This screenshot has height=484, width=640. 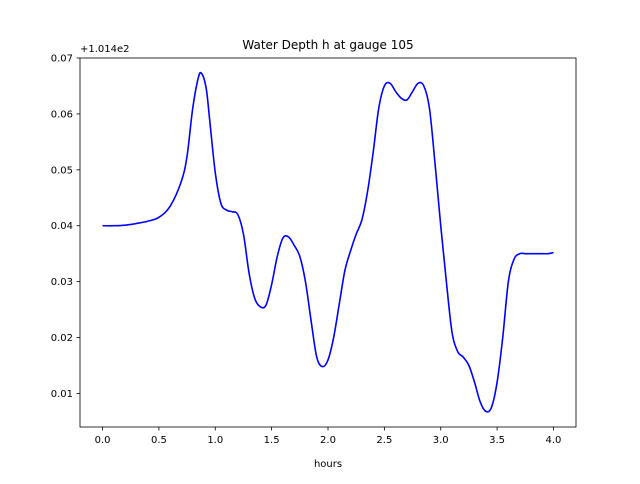 What do you see at coordinates (215, 440) in the screenshot?
I see `x-tick-label: 1.0` at bounding box center [215, 440].